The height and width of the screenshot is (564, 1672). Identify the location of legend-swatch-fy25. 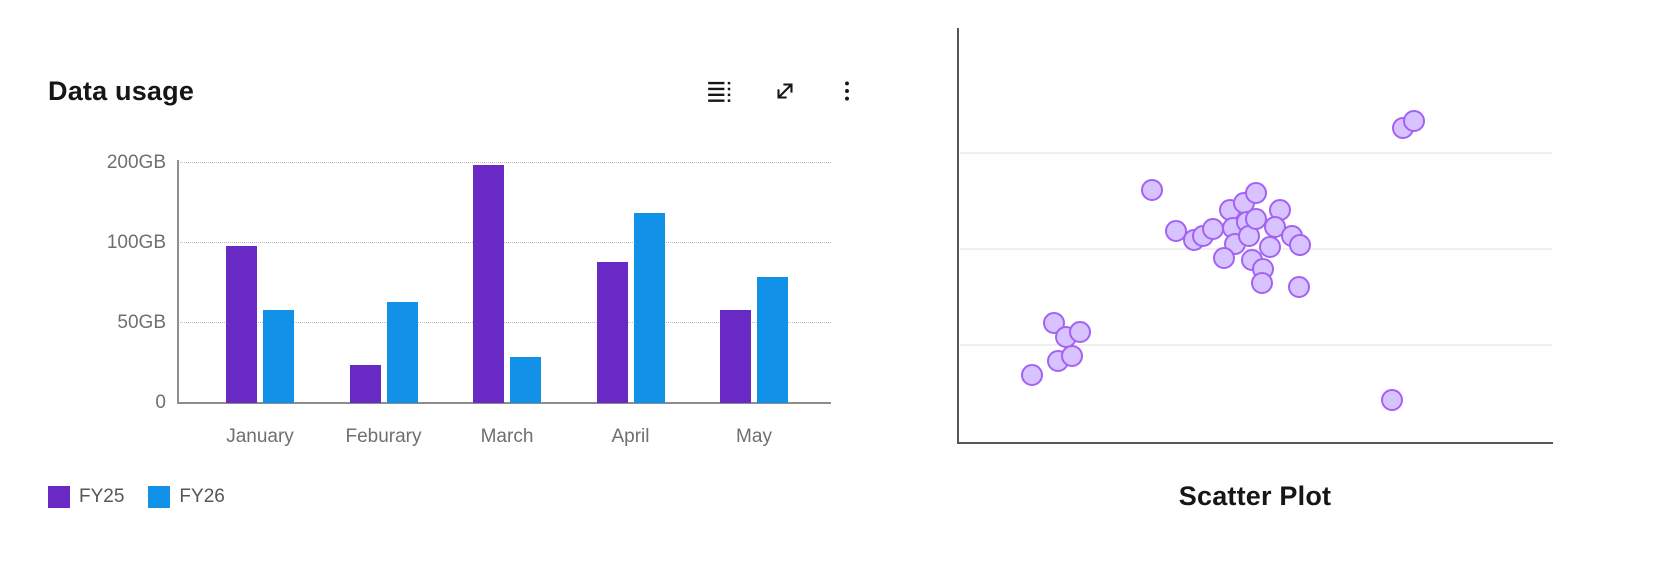
(59, 497).